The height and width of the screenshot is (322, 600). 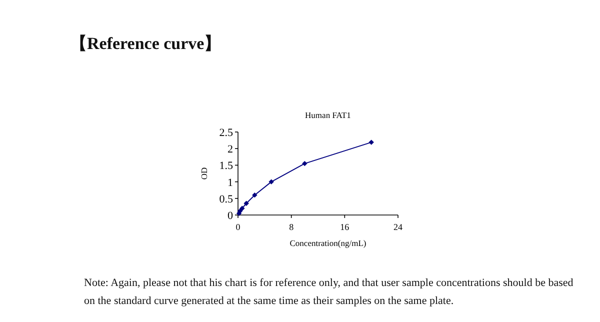 I want to click on x-axis-title: Concentration(ng/mL), so click(x=328, y=243).